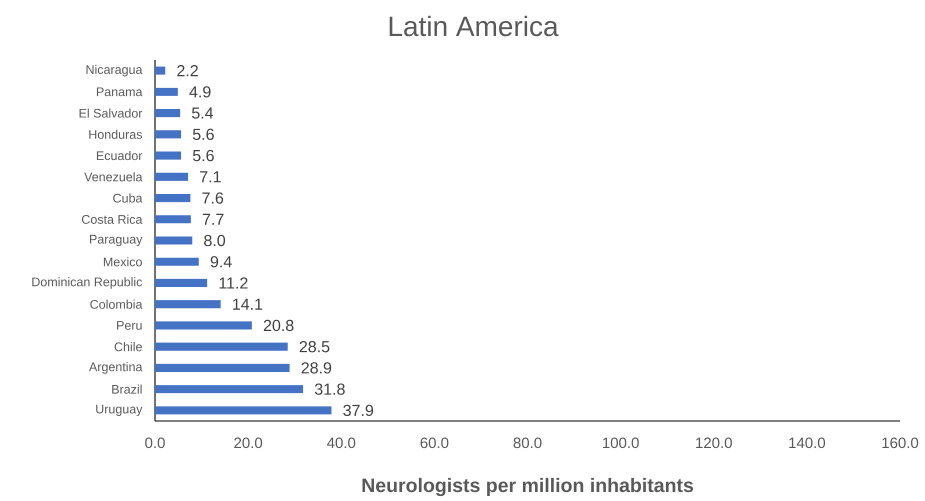  What do you see at coordinates (119, 91) in the screenshot?
I see `y-tick-label: Panama` at bounding box center [119, 91].